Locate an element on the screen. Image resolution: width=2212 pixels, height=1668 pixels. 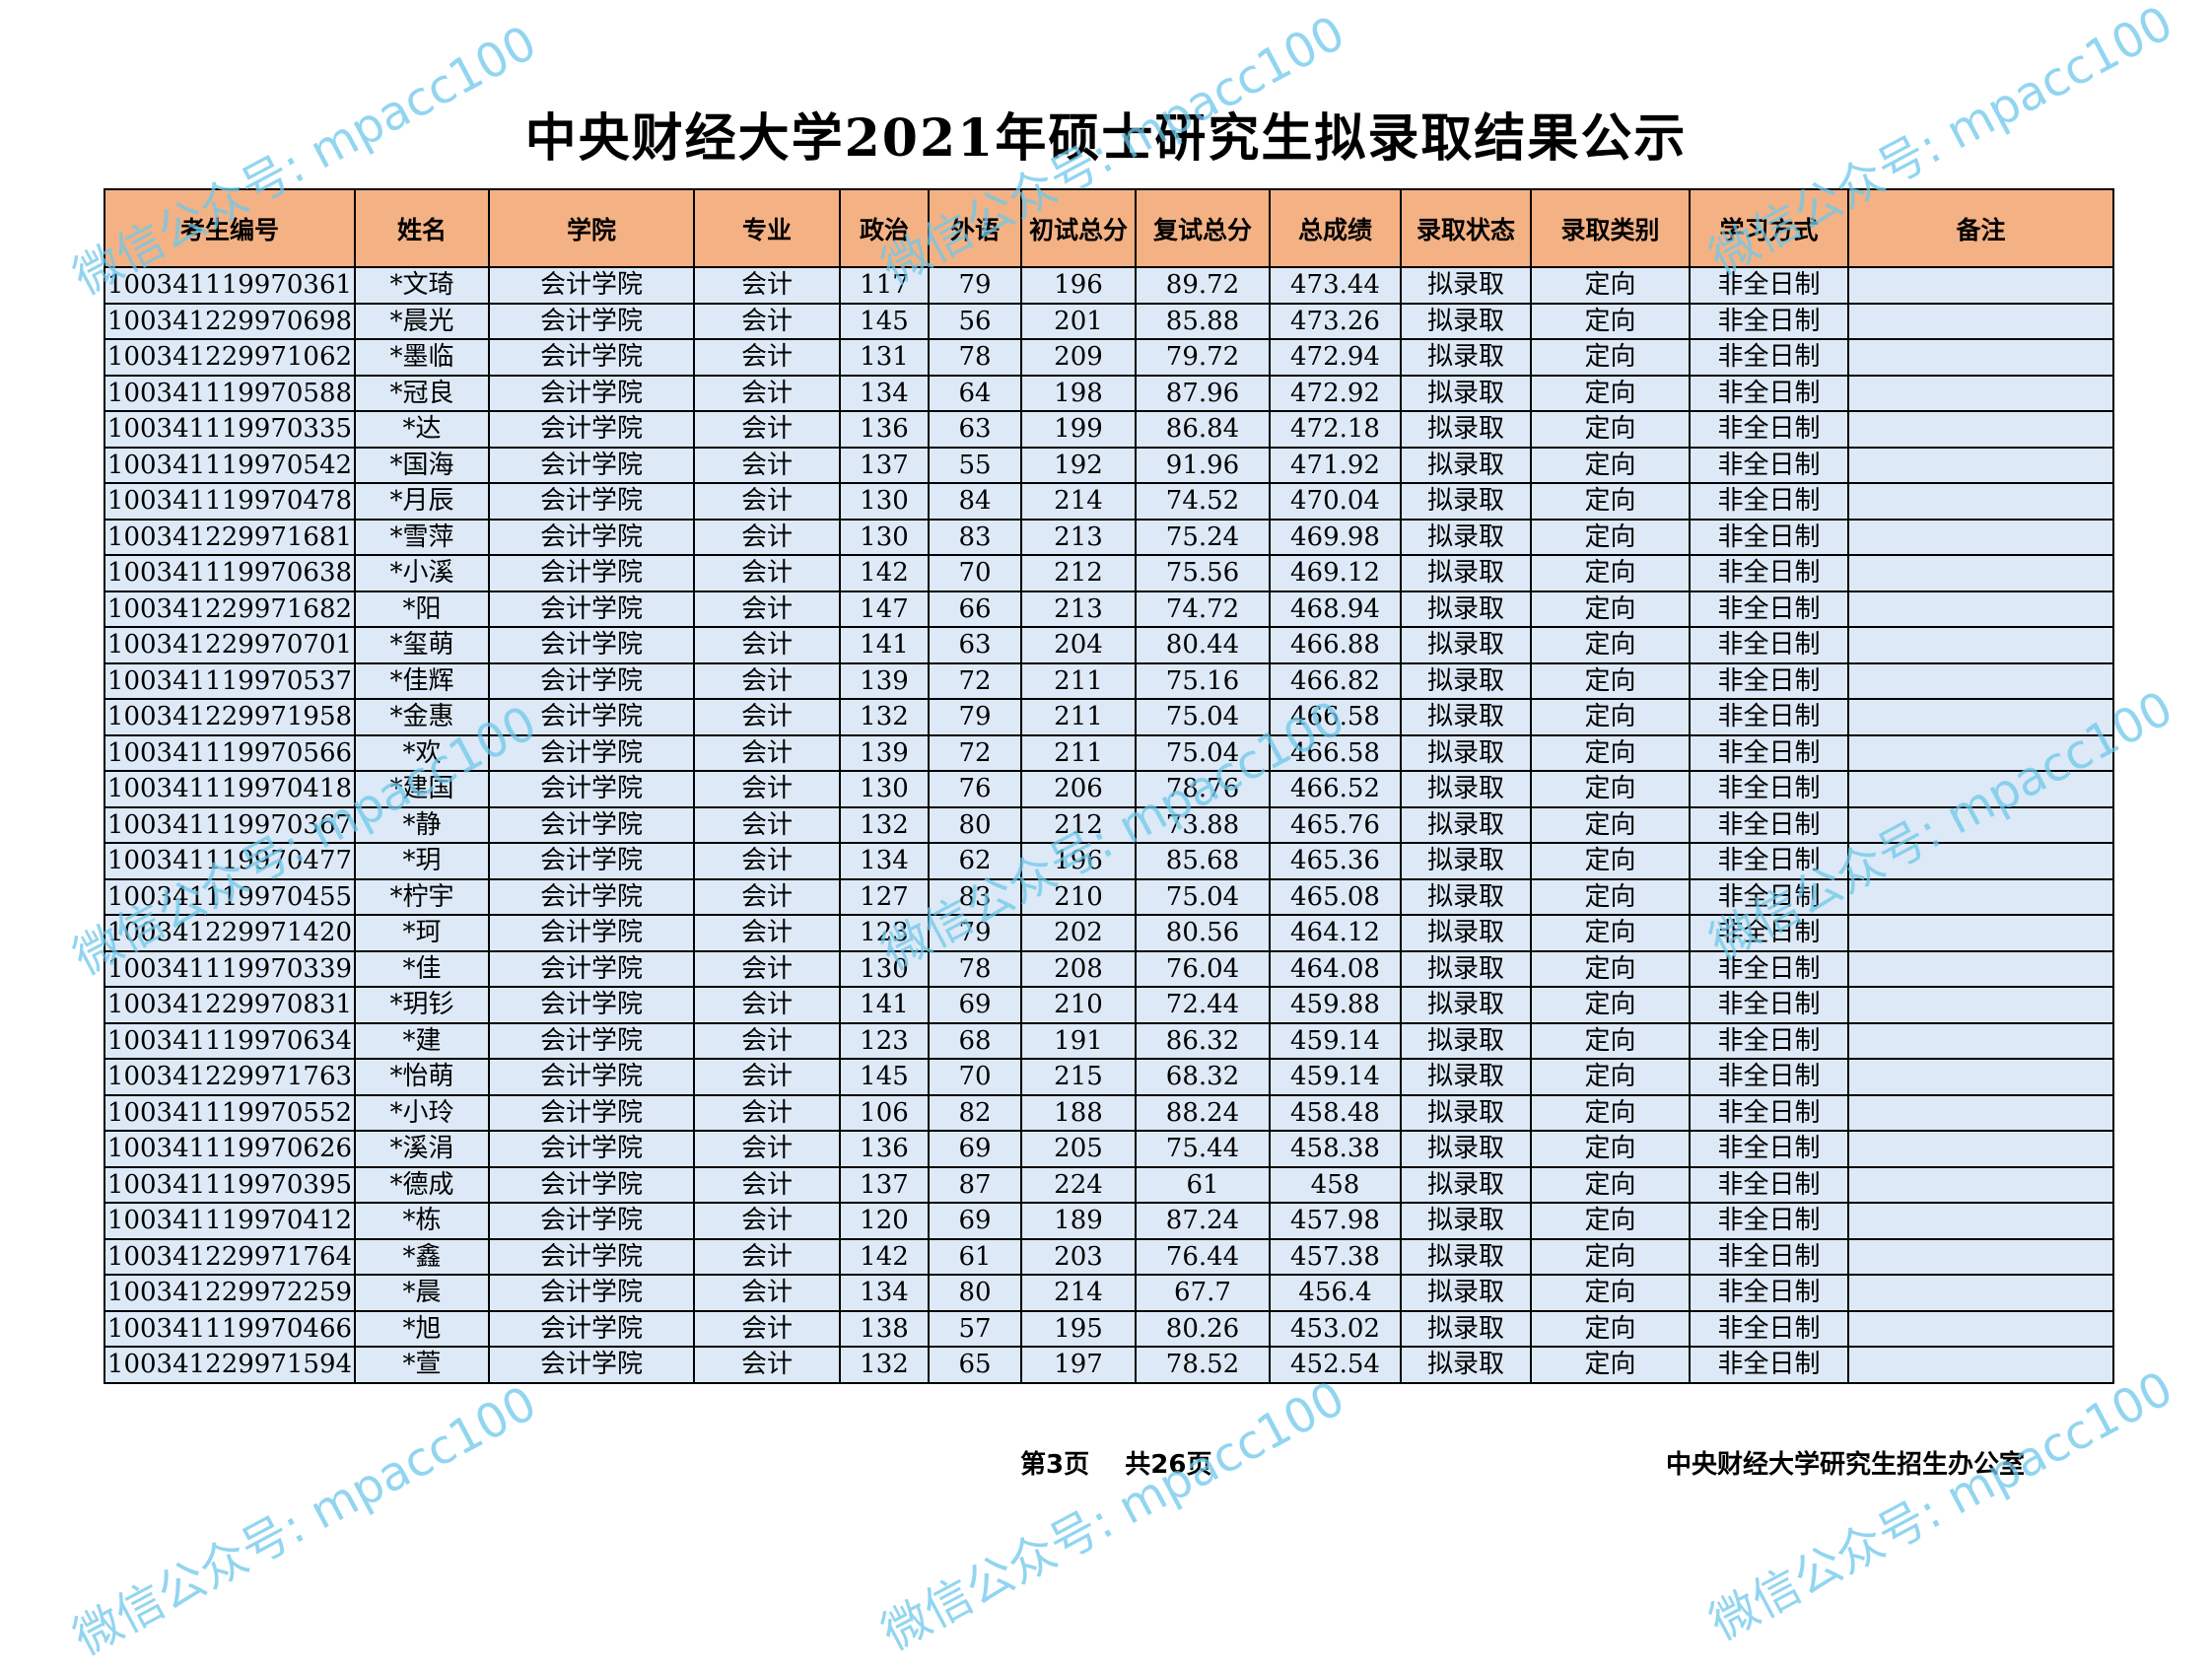
initial-total-cell: 188 is located at coordinates (1078, 1112).